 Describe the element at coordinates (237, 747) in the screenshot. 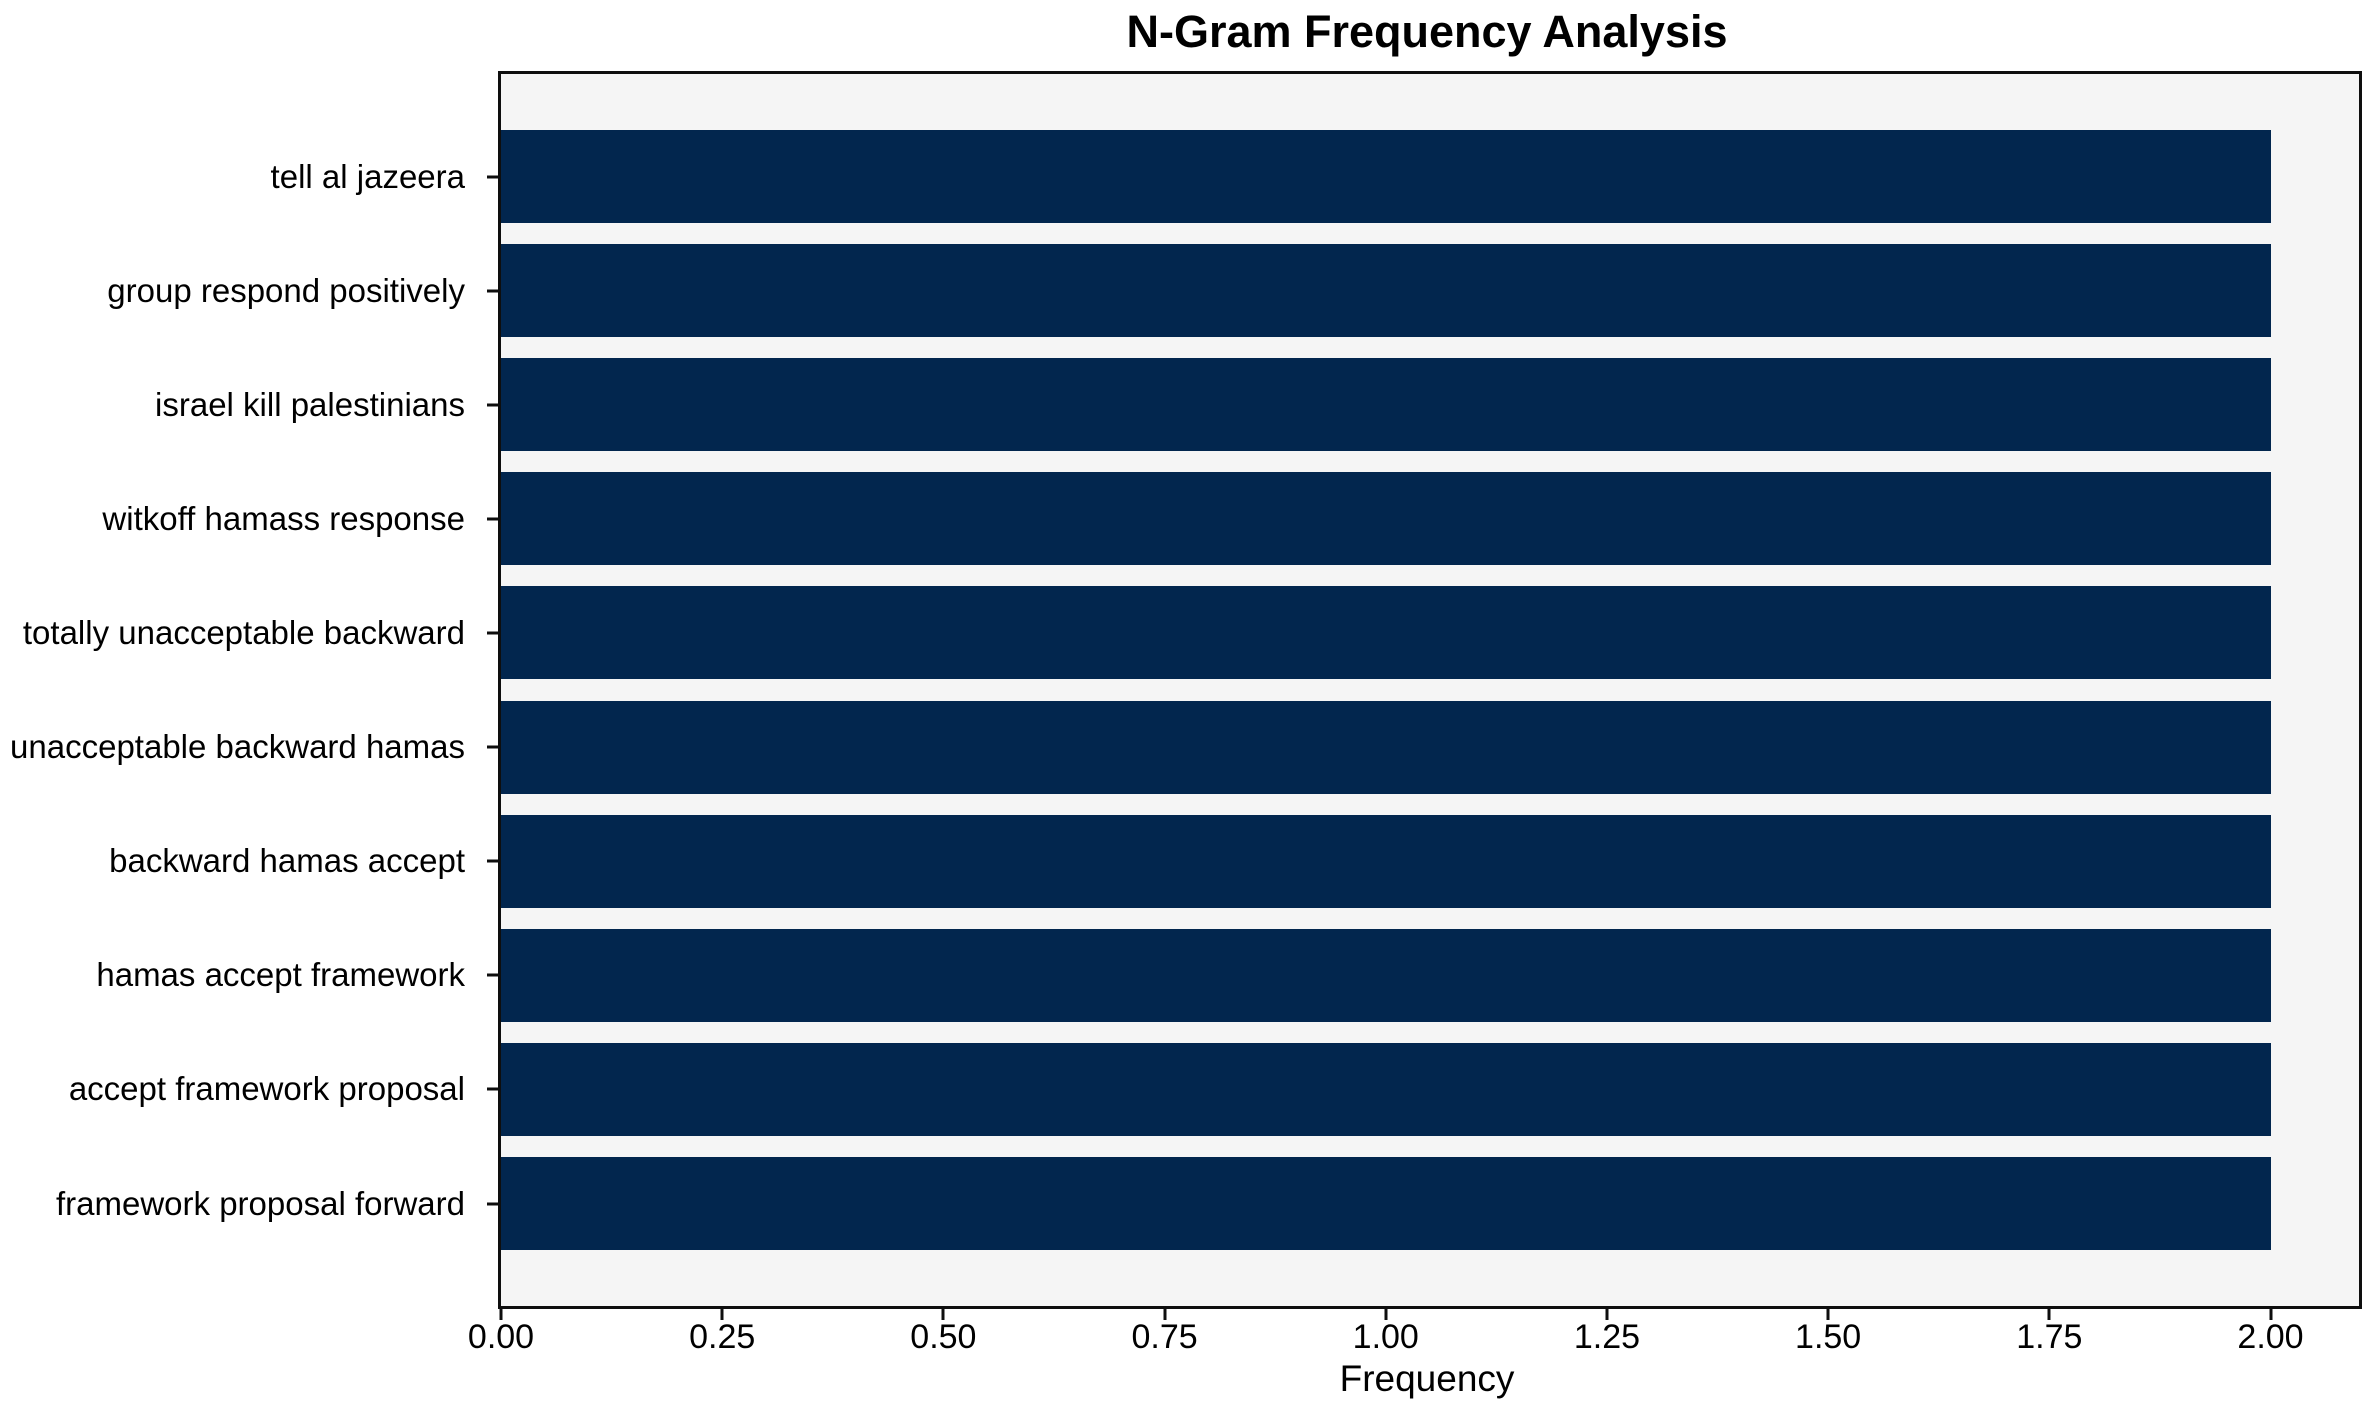

I see `y-tick-label: unacceptable backward hamas` at that location.